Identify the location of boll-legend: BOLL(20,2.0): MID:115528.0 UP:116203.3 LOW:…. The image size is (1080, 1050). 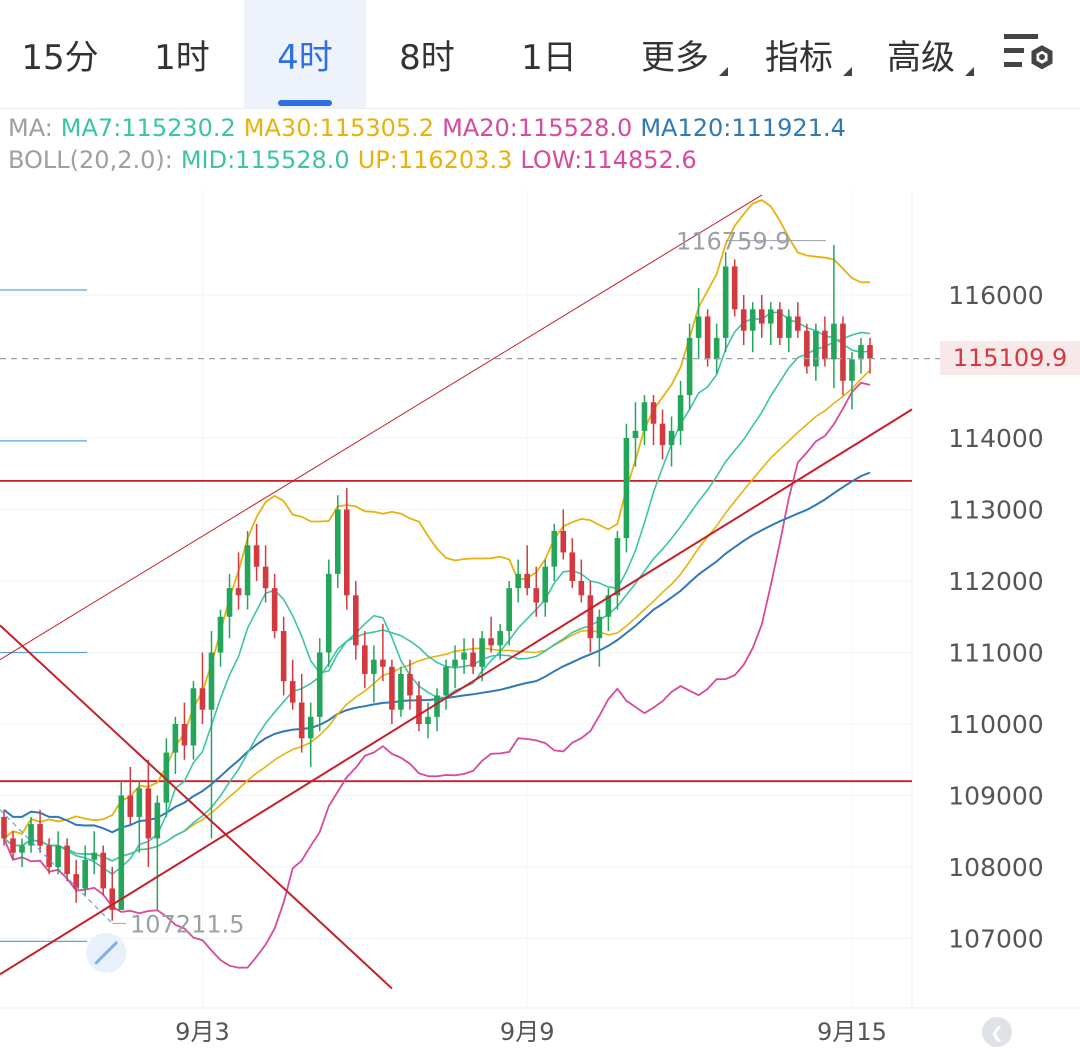
(356, 160).